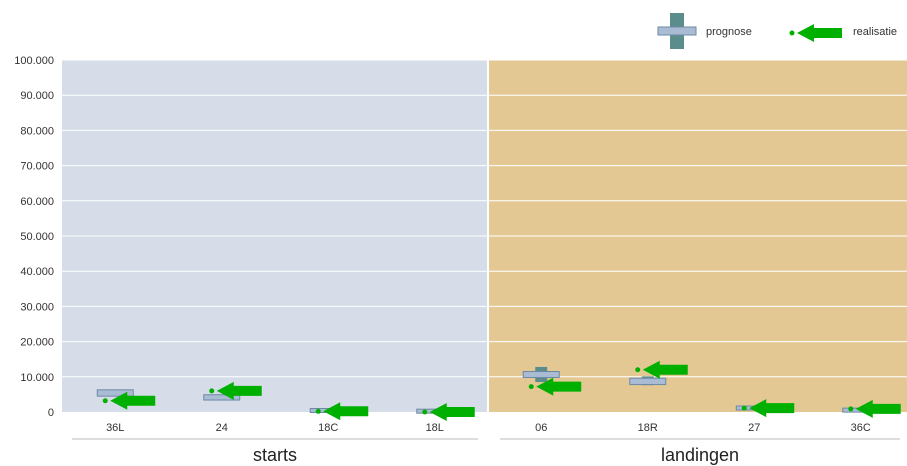 This screenshot has height=466, width=907. I want to click on x-tick-label: 06, so click(541, 428).